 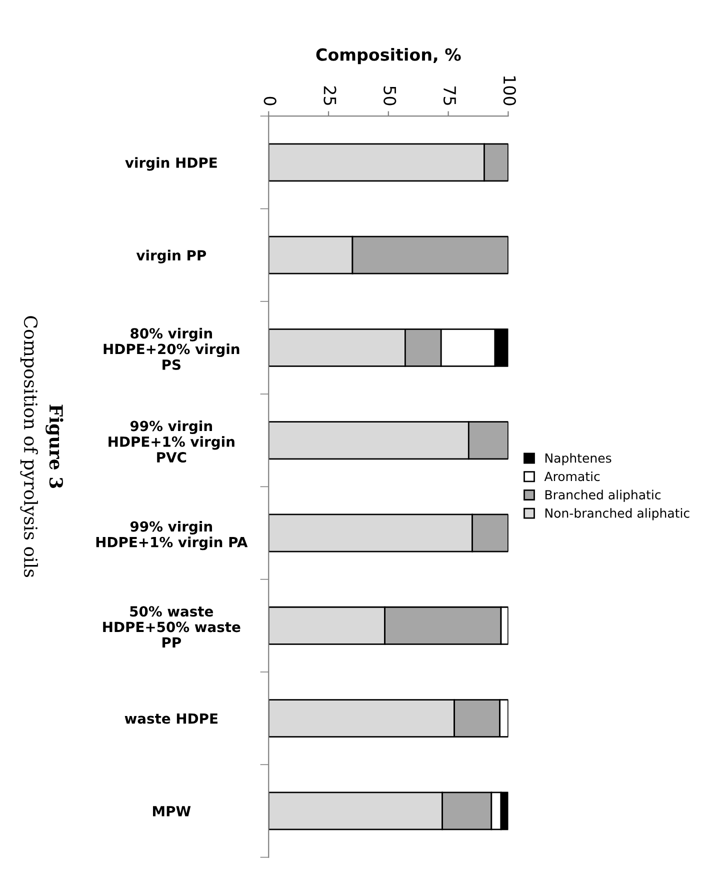 What do you see at coordinates (603, 496) in the screenshot?
I see `legend-label: Branched aliphatic` at bounding box center [603, 496].